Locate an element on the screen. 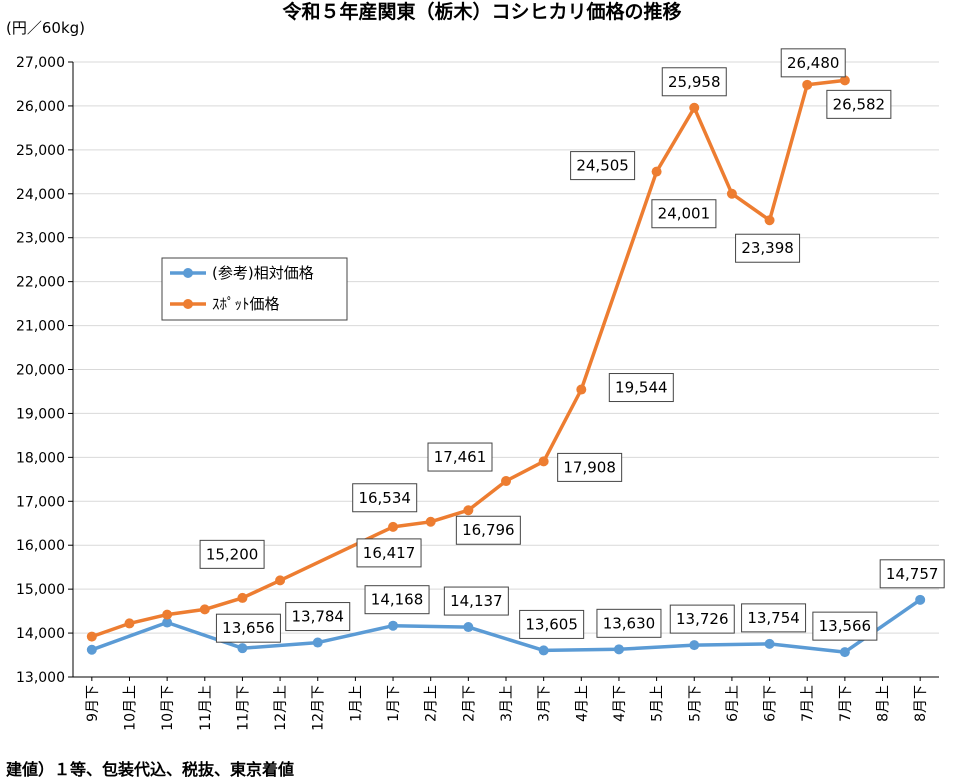 The height and width of the screenshot is (781, 964). data-label: 26,480 is located at coordinates (813, 63).